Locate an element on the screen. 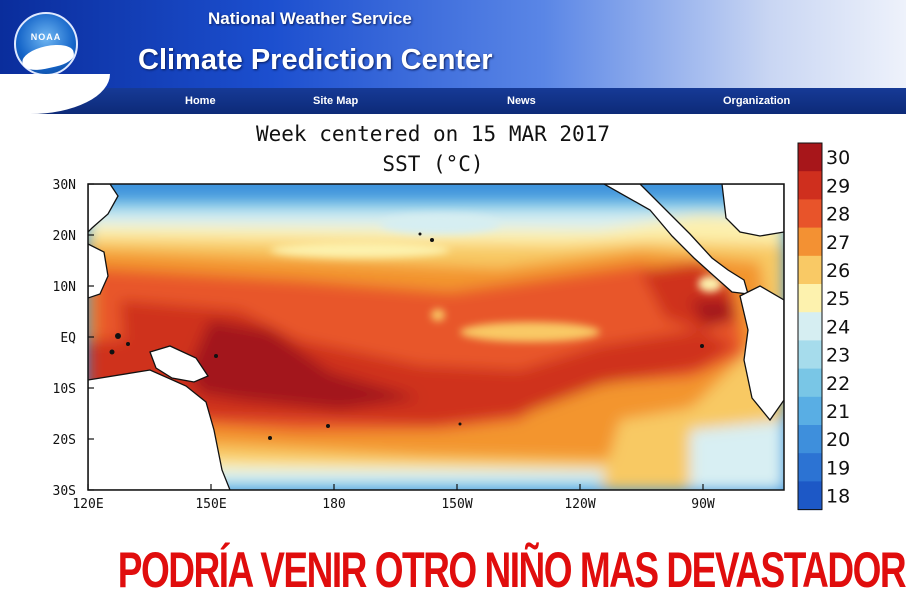 The height and width of the screenshot is (615, 906). colorbar-label: 29 is located at coordinates (838, 186).